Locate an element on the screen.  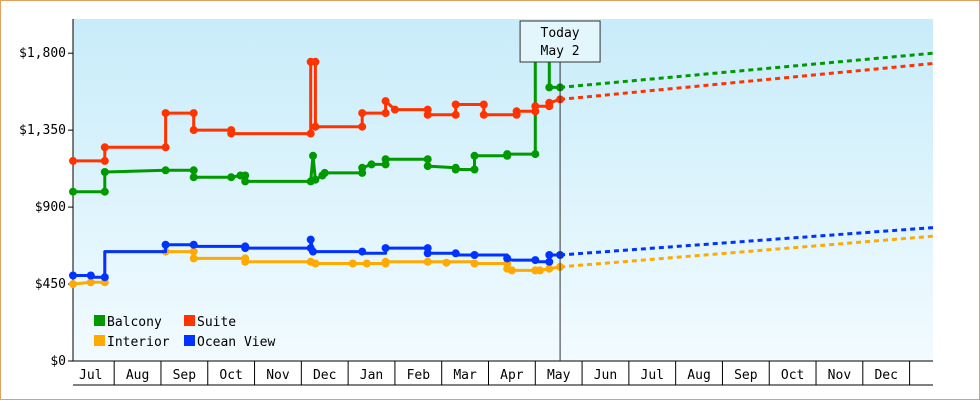
legend-label: Suite is located at coordinates (216, 322).